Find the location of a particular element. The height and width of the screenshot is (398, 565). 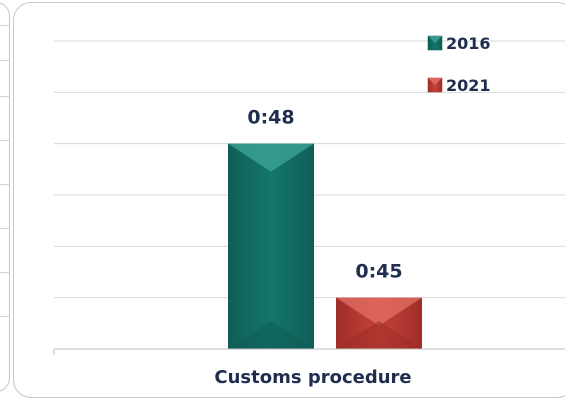

legend-item-2021: 2021 is located at coordinates (459, 85).